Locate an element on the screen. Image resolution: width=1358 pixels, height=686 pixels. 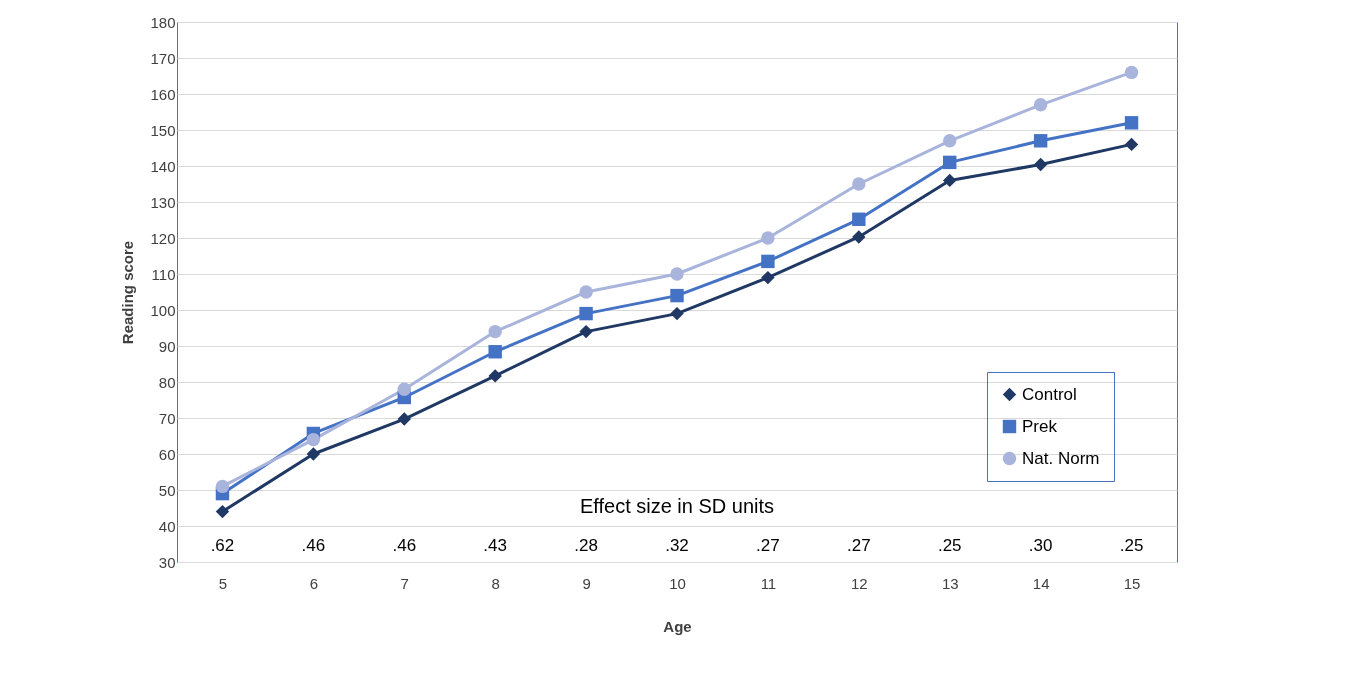
y-tick-label: 80 is located at coordinates (167, 382).